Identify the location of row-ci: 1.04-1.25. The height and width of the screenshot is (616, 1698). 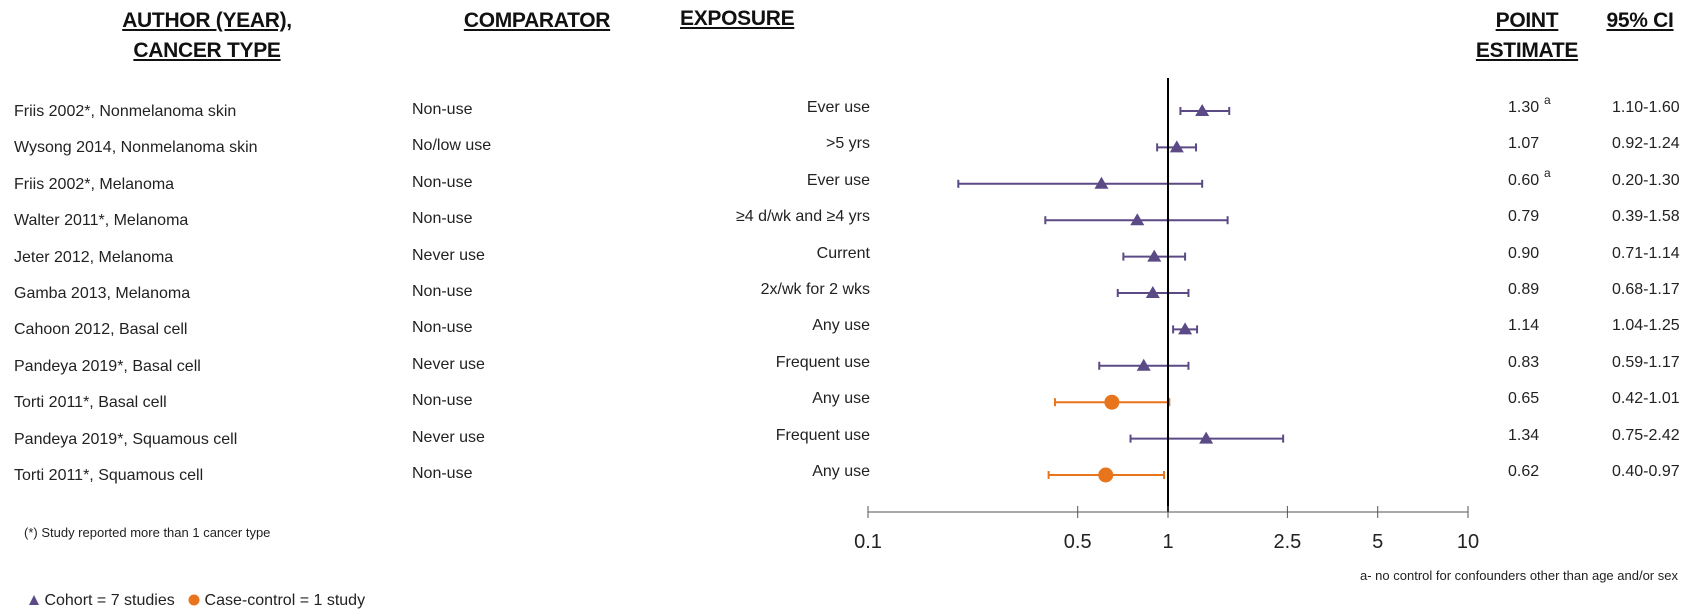
(1646, 326).